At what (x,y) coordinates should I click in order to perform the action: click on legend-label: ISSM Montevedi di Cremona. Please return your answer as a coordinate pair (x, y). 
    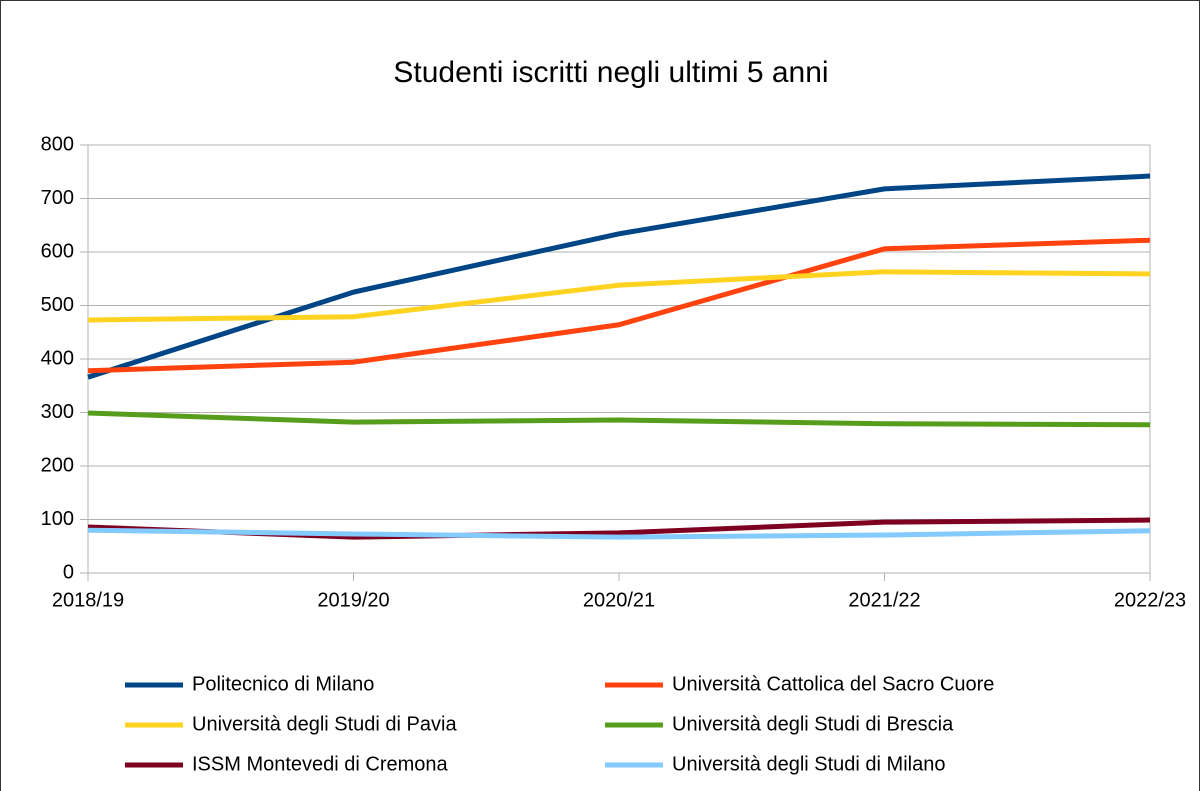
    Looking at the image, I should click on (320, 764).